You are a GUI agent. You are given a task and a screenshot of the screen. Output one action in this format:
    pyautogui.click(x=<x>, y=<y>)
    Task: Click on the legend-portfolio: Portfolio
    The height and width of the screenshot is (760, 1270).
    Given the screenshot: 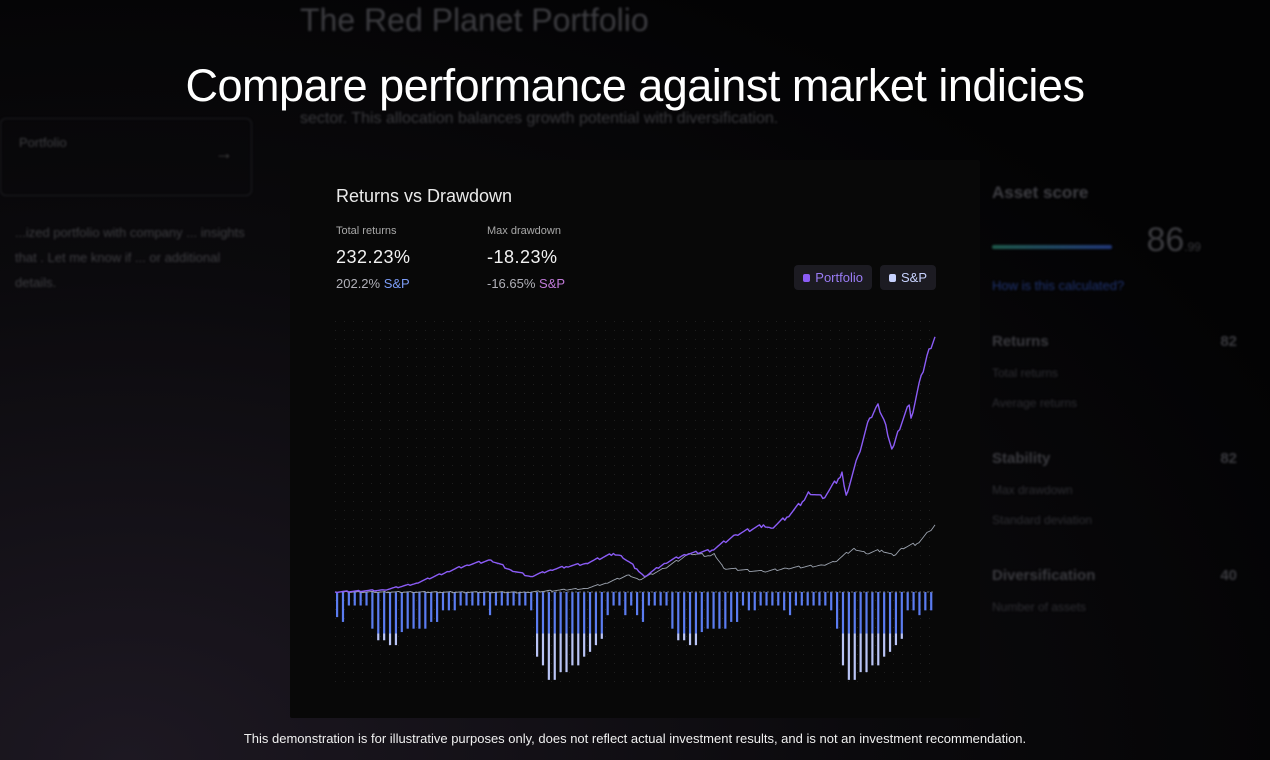 What is the action you would take?
    pyautogui.click(x=833, y=277)
    